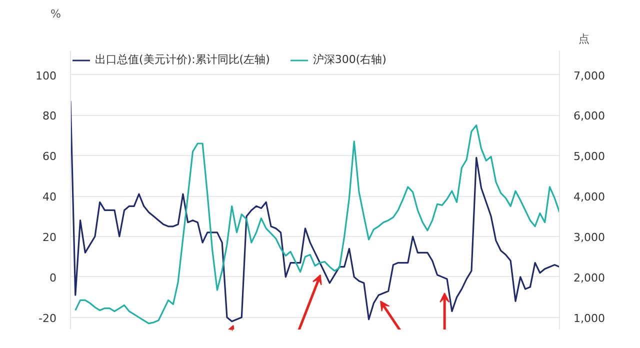 This screenshot has height=348, width=640. I want to click on y2-tick-label: 7,000, so click(589, 75).